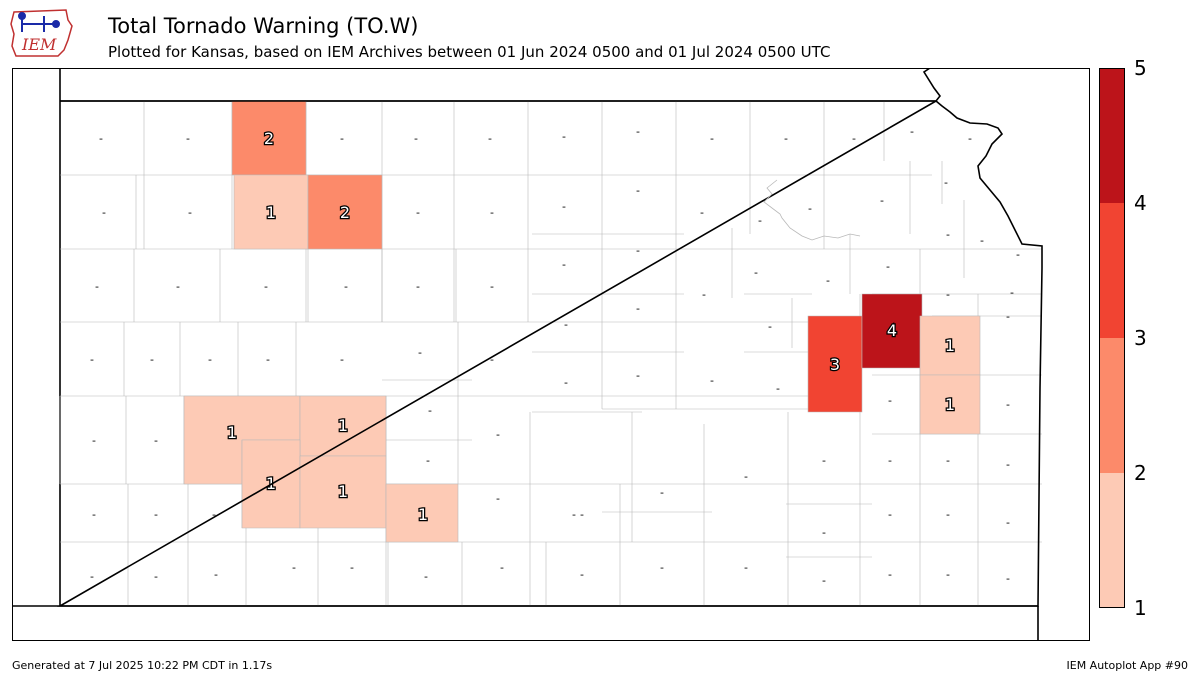 Image resolution: width=1200 pixels, height=675 pixels. Describe the element at coordinates (892, 330) in the screenshot. I see `county-count-label: 4` at that location.